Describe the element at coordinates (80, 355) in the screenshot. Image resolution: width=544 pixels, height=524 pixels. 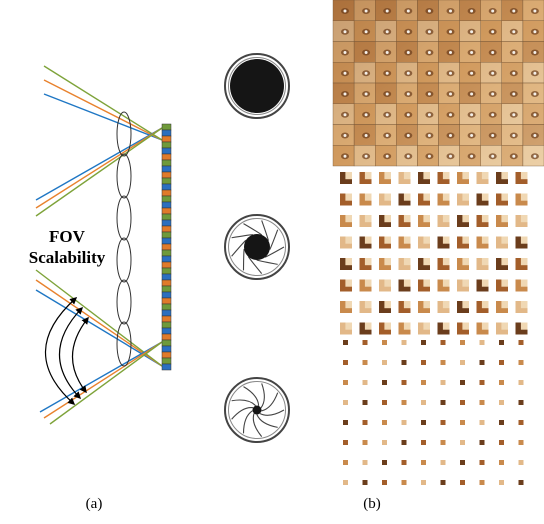
I see `fov-arc-inner` at that location.